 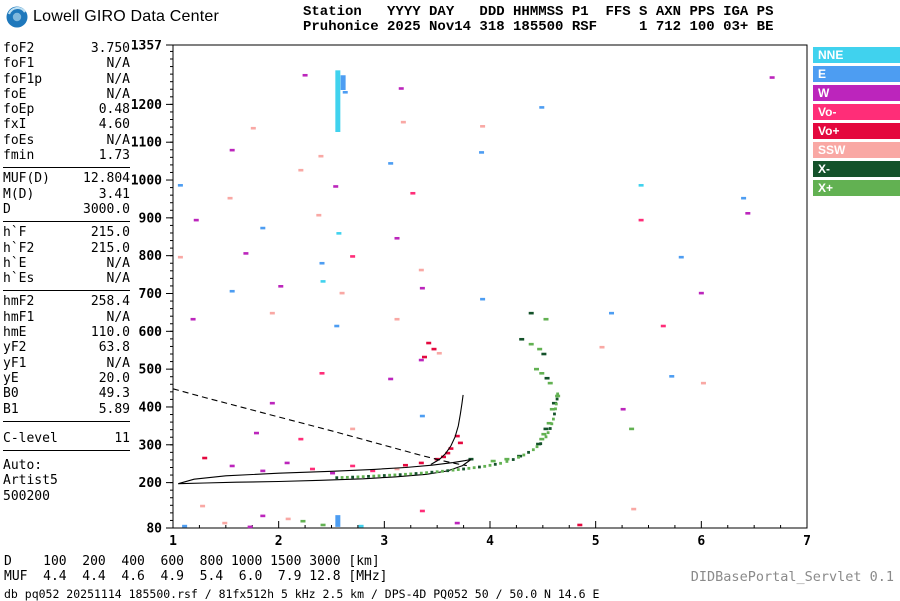 I want to click on param-label: foEs, so click(x=19, y=140).